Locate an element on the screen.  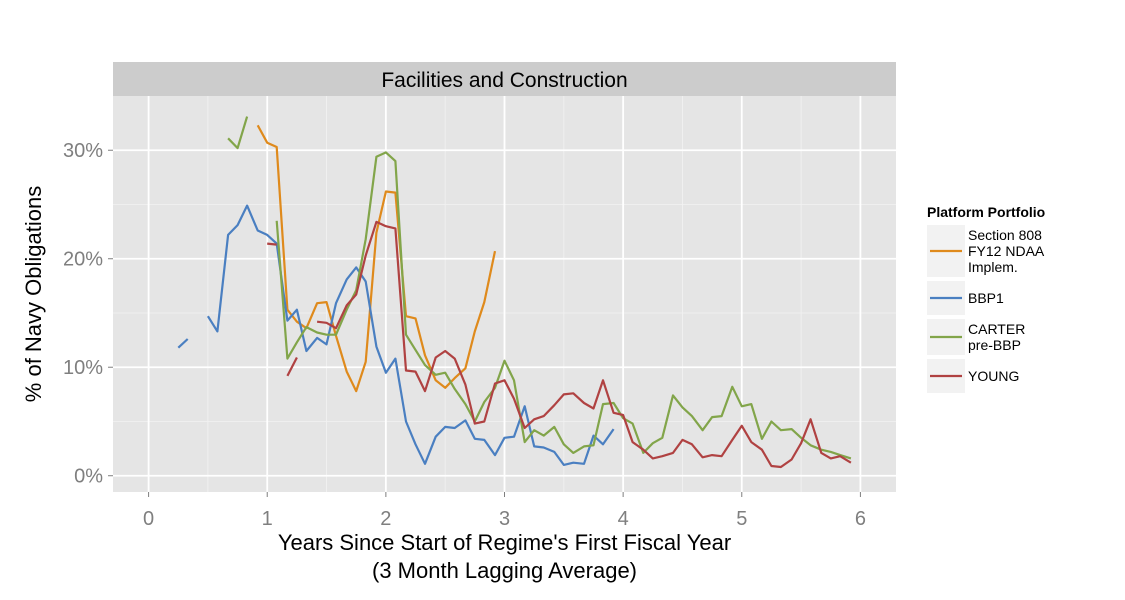
strip-background is located at coordinates (504, 79).